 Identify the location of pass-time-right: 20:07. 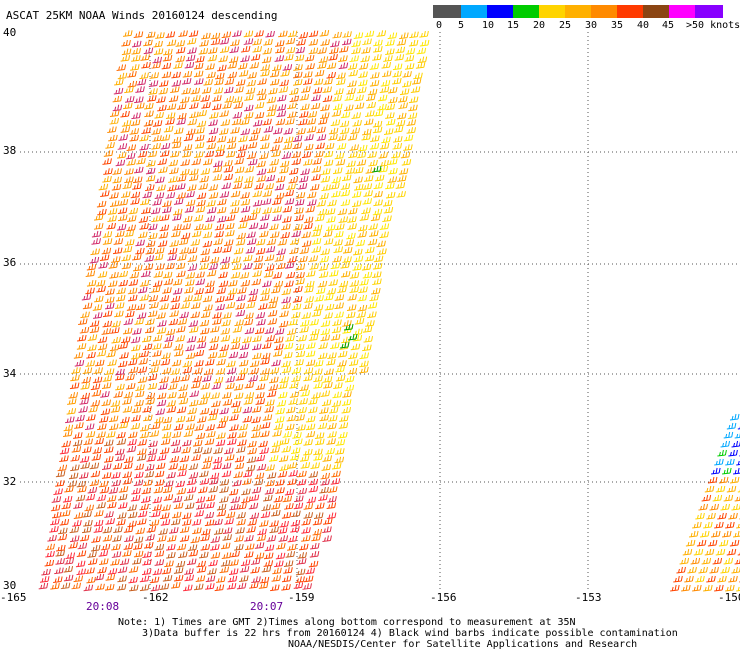
(267, 606).